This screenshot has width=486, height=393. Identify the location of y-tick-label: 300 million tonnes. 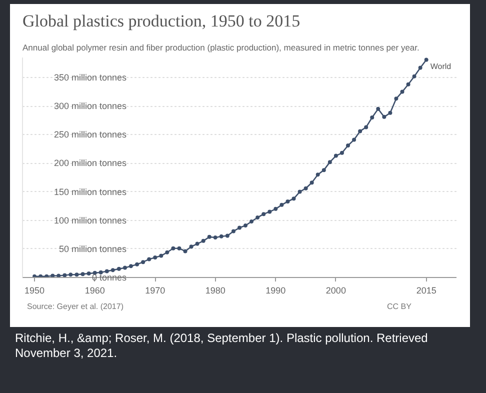
(90, 106).